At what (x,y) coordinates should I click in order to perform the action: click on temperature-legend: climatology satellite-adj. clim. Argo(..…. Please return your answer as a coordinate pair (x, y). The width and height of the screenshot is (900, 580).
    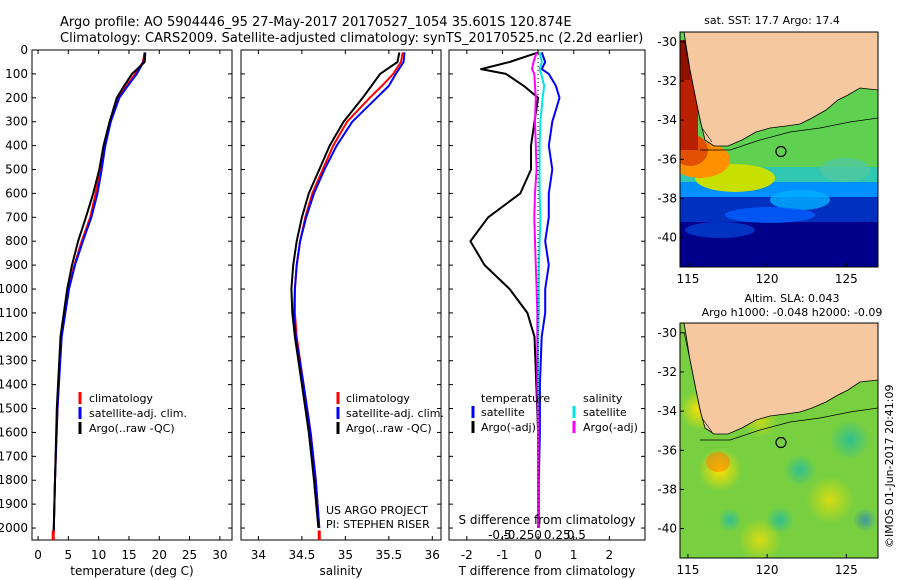
    Looking at the image, I should click on (132, 413).